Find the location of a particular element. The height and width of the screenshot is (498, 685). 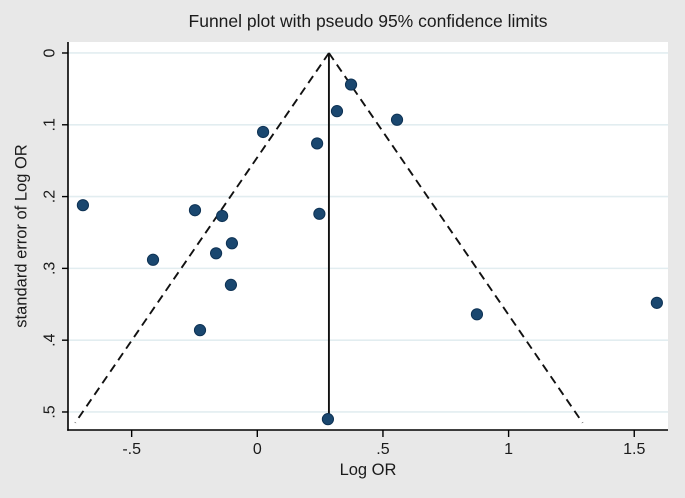

y-tick-label: .3 is located at coordinates (50, 268).